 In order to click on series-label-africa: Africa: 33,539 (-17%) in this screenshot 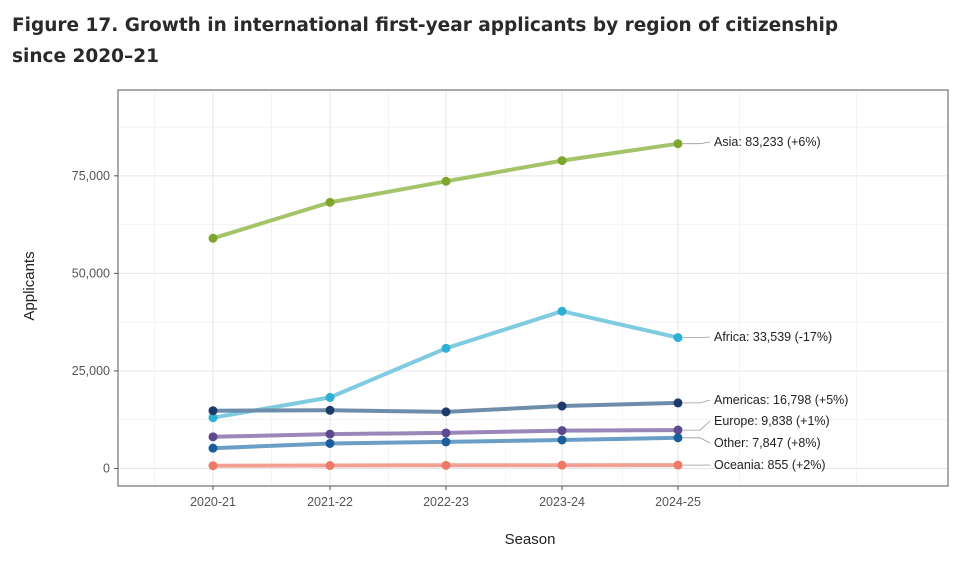, I will do `click(773, 337)`.